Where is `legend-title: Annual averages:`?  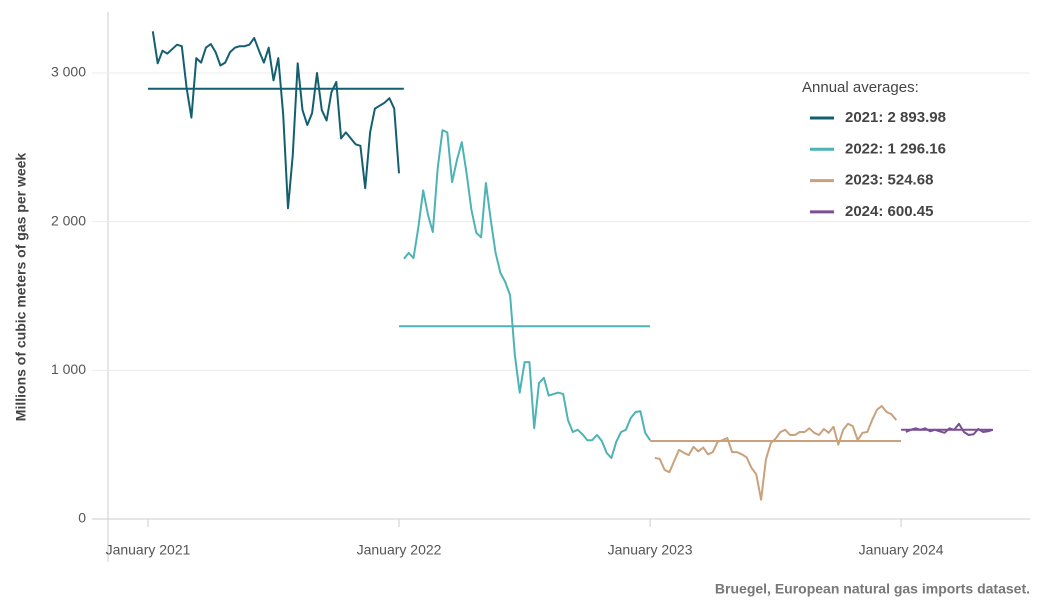
legend-title: Annual averages: is located at coordinates (860, 87).